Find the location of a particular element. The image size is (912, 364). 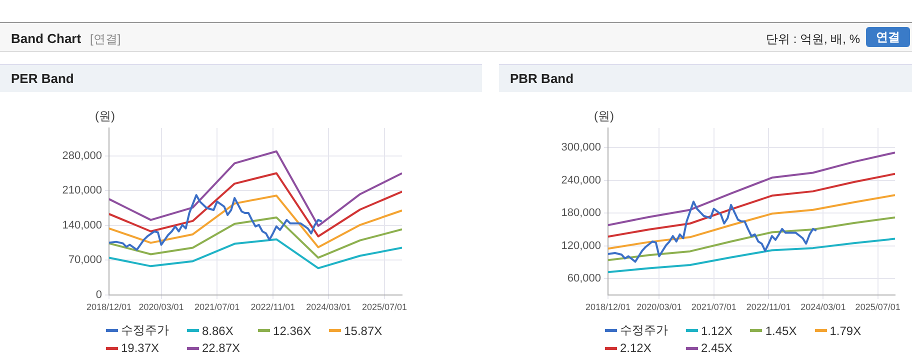

y-tick-label: 0 is located at coordinates (99, 295).